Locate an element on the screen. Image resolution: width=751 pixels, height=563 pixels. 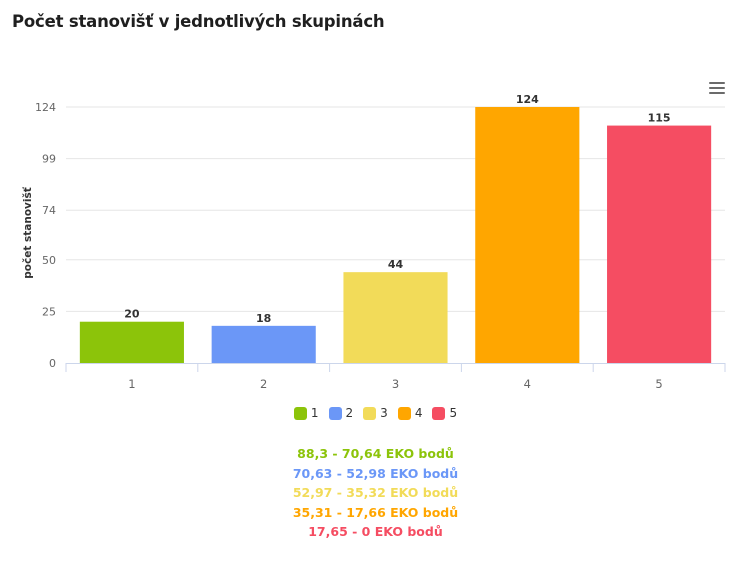
hamburger-menu-icon is located at coordinates (717, 89).